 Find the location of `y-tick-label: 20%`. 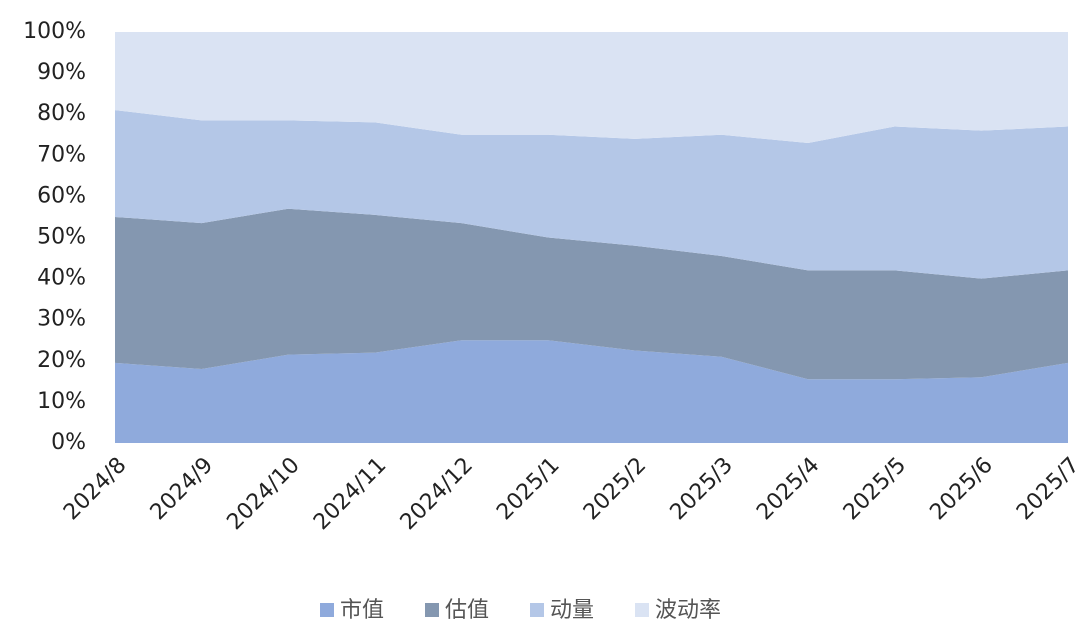

y-tick-label: 20% is located at coordinates (61, 360).